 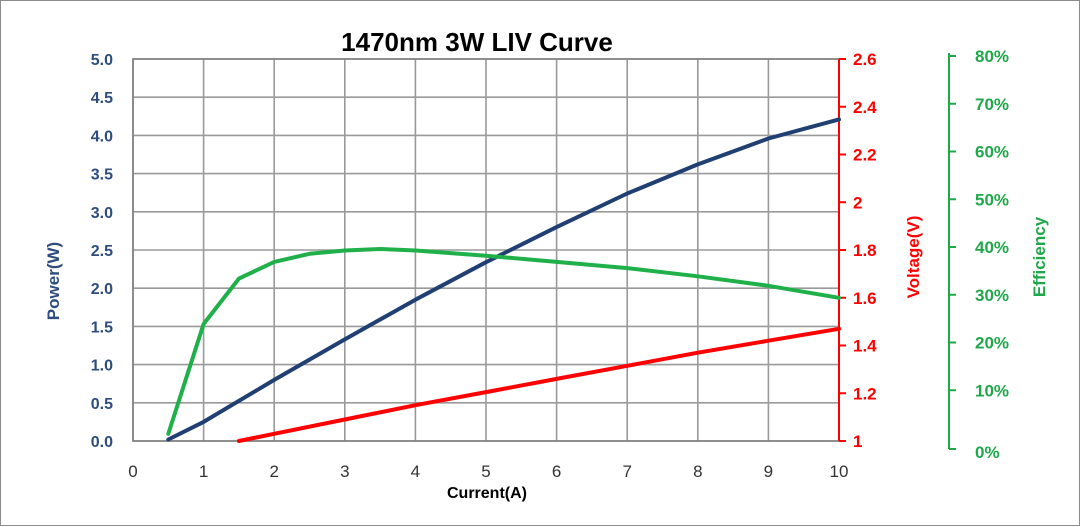 What do you see at coordinates (102, 404) in the screenshot?
I see `left-tick-label: 0.5` at bounding box center [102, 404].